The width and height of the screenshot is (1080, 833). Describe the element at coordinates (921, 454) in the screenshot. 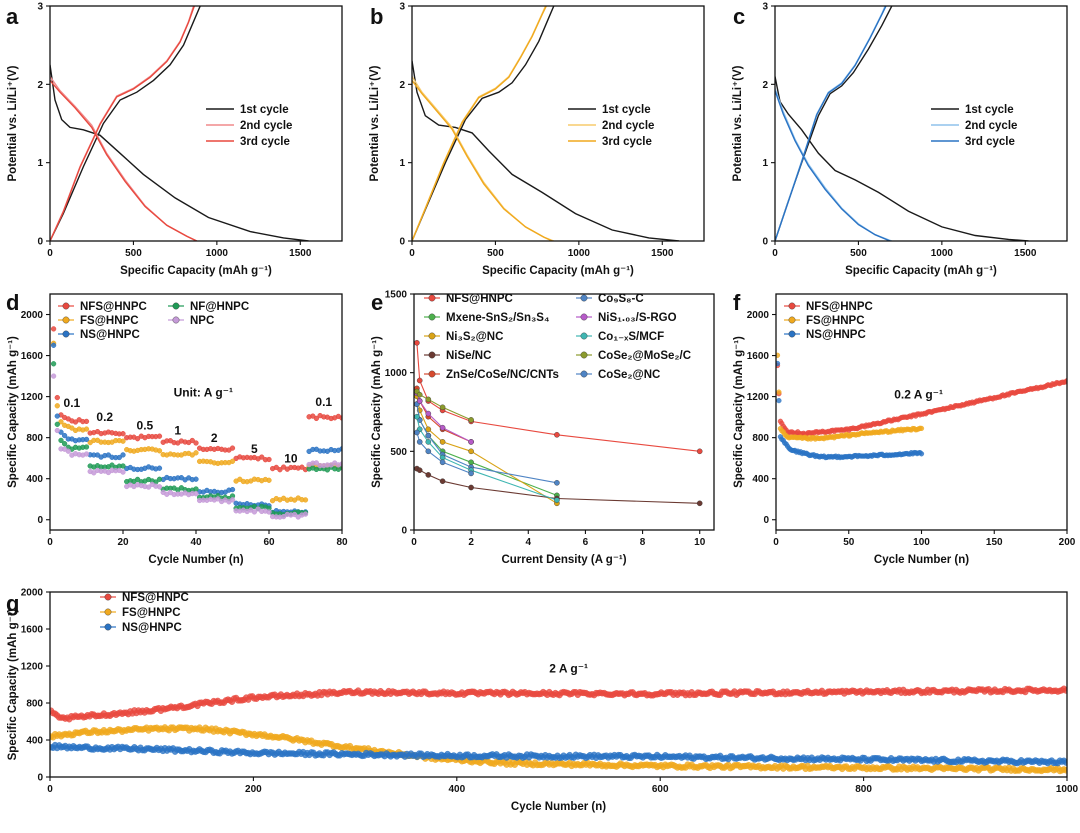

I see `point-f-NS@HNPC` at that location.